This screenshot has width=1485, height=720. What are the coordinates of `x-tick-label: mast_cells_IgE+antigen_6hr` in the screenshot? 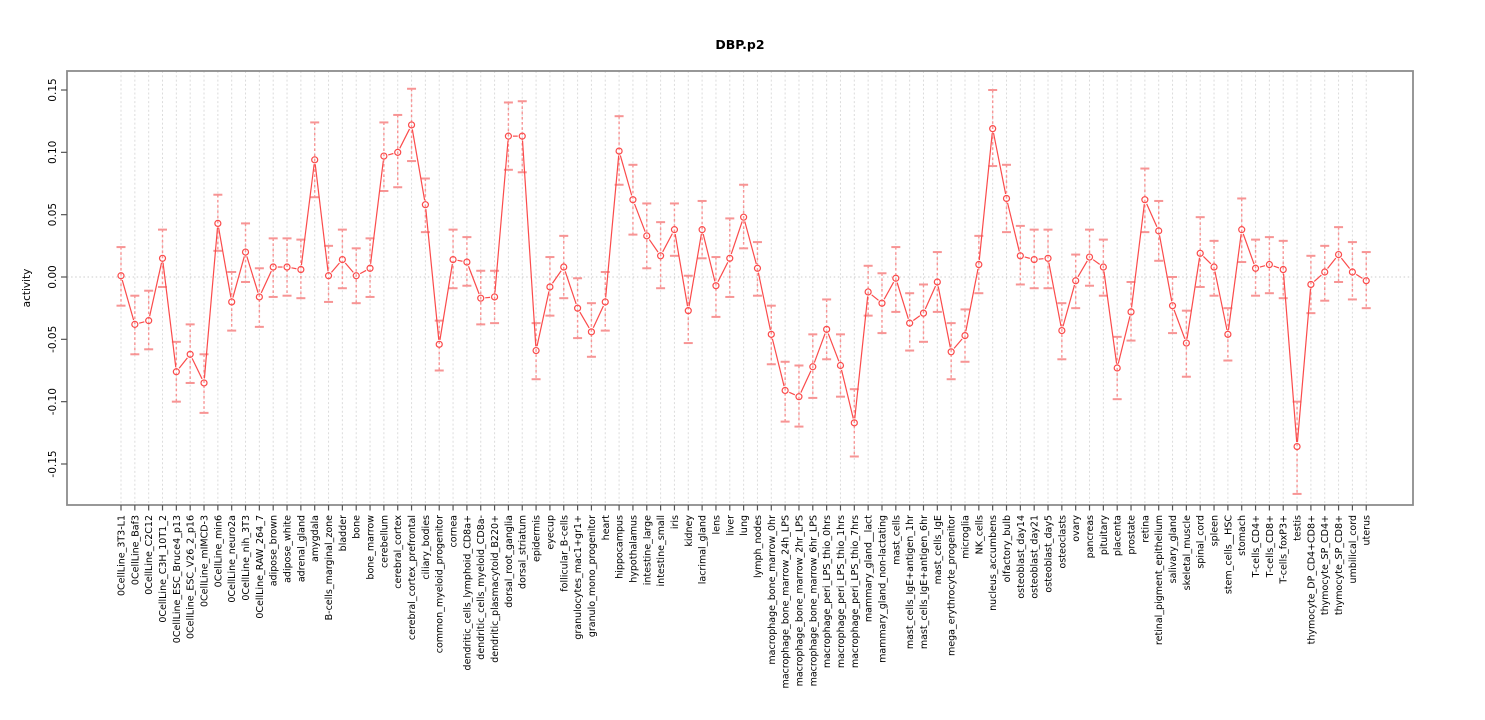 It's located at (924, 582).